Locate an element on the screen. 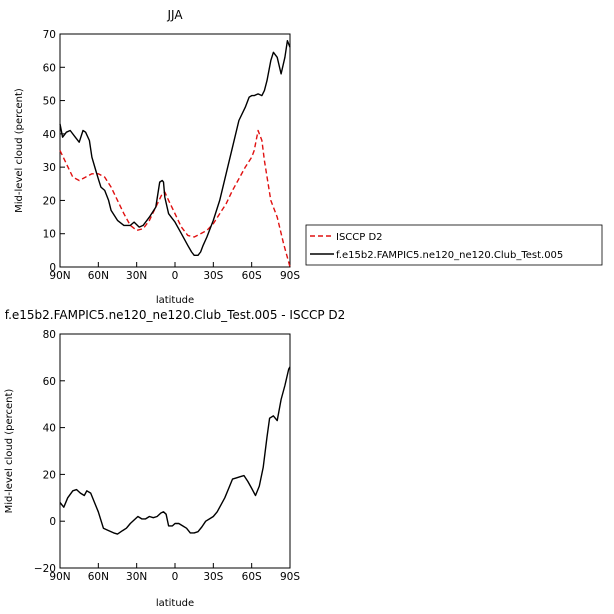 This screenshot has height=614, width=614. top-series-lines is located at coordinates (175, 154).